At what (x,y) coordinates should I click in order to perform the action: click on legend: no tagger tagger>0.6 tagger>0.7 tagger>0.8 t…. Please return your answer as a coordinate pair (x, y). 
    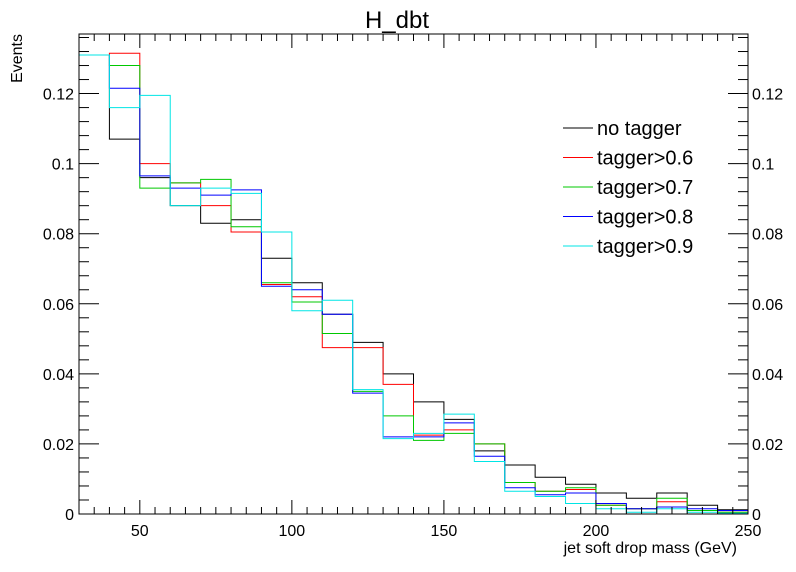
    Looking at the image, I should click on (628, 188).